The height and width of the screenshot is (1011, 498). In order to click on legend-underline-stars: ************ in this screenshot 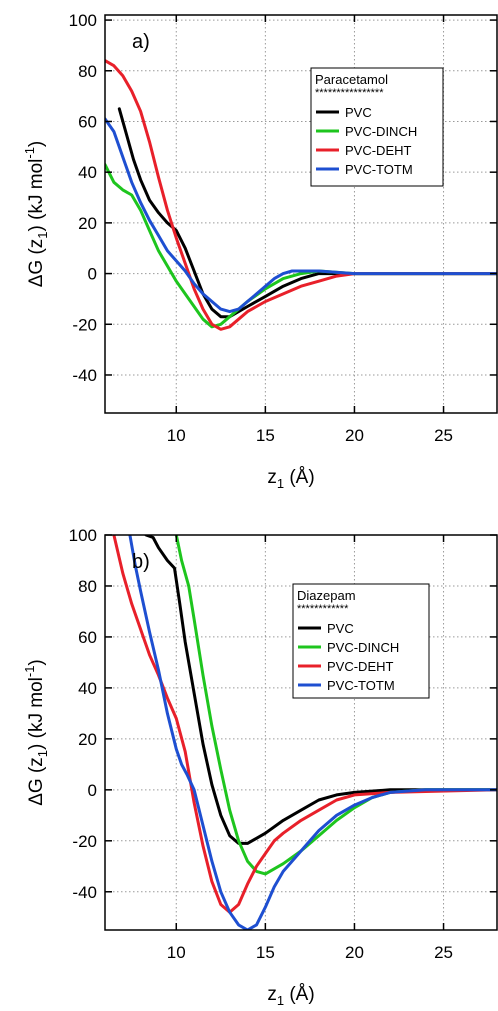, I will do `click(323, 609)`.